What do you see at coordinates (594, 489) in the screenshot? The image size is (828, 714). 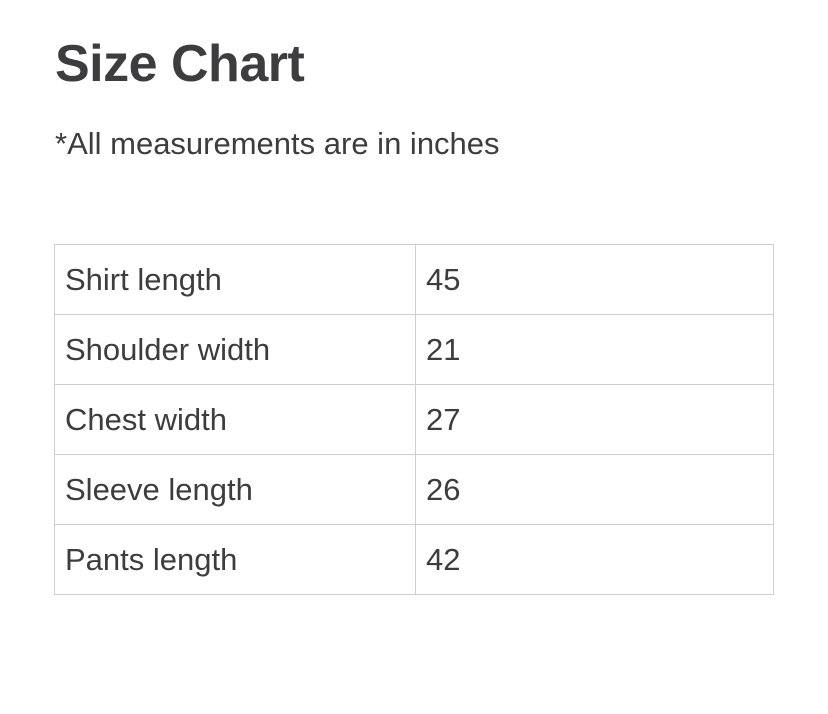 I see `row-value: 26` at bounding box center [594, 489].